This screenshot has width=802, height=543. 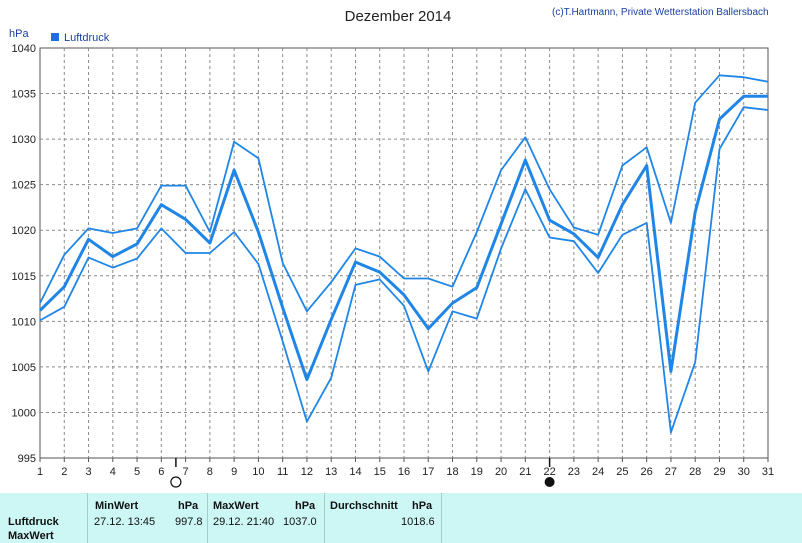 What do you see at coordinates (549, 482) in the screenshot?
I see `new-moon-icon` at bounding box center [549, 482].